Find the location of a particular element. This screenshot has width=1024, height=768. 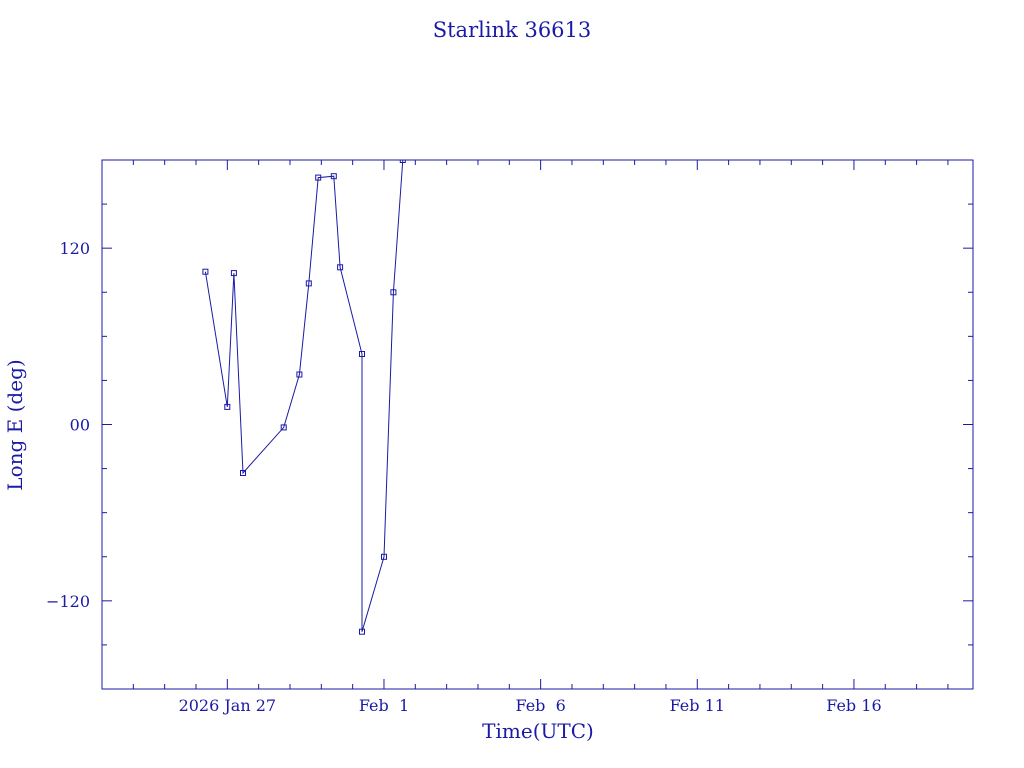

y-axis-label: Long E (deg) is located at coordinates (15, 424).